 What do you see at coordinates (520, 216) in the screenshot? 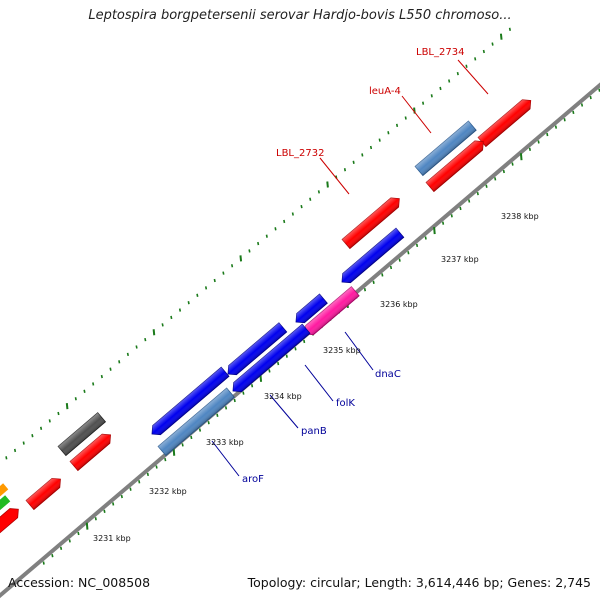
I see `tick-label: 3238 kbp` at bounding box center [520, 216].